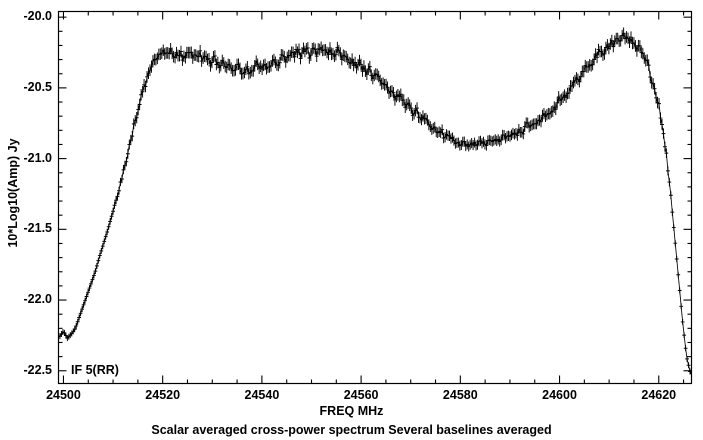 This screenshot has width=703, height=440. Describe the element at coordinates (13, 193) in the screenshot. I see `y-axis-title: 10*Log10(Amp) Jy` at that location.